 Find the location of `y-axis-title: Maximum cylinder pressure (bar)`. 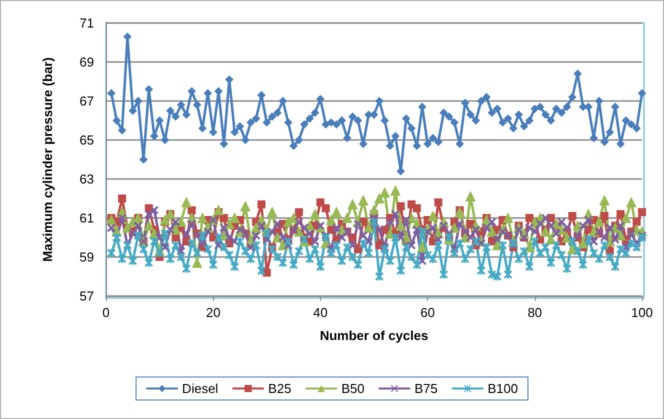

y-axis-title: Maximum cylinder pressure (bar) is located at coordinates (47, 159).